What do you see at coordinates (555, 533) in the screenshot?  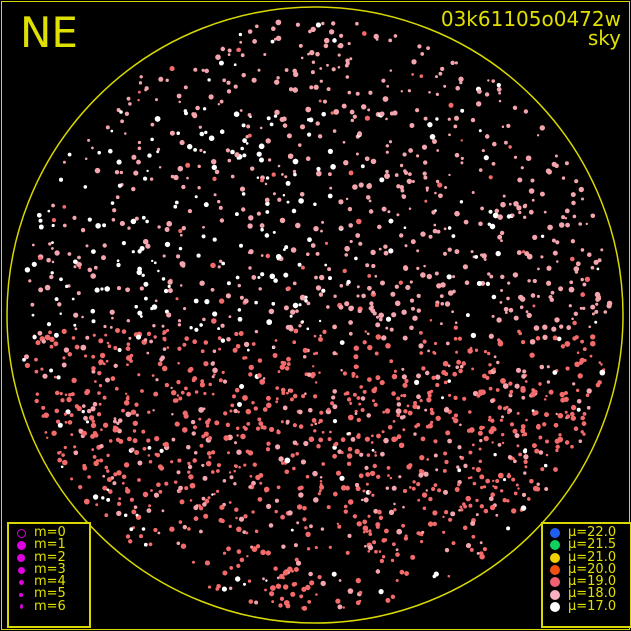 I see `color-swatch-icon` at bounding box center [555, 533].